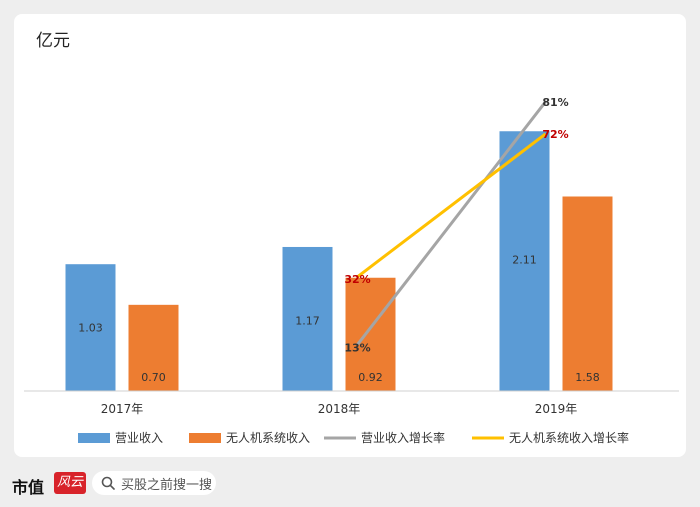 The image size is (700, 507). I want to click on bar-label-drone-1: 0.92, so click(370, 377).